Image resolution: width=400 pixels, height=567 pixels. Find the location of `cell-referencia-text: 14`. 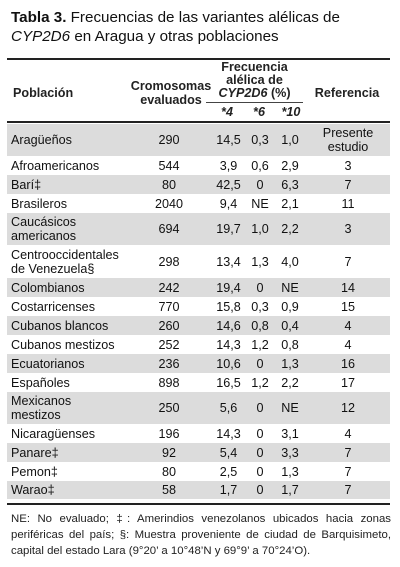

cell-referencia-text: 14 is located at coordinates (347, 287).